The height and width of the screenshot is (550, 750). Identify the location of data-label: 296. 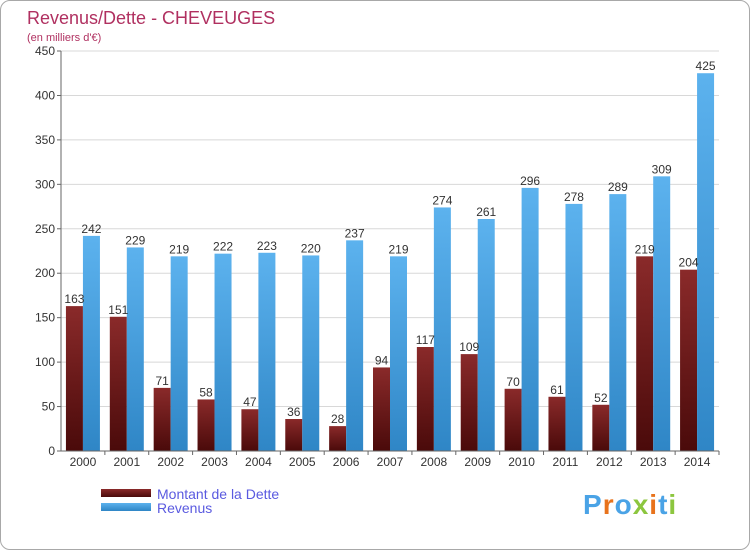
(530, 181).